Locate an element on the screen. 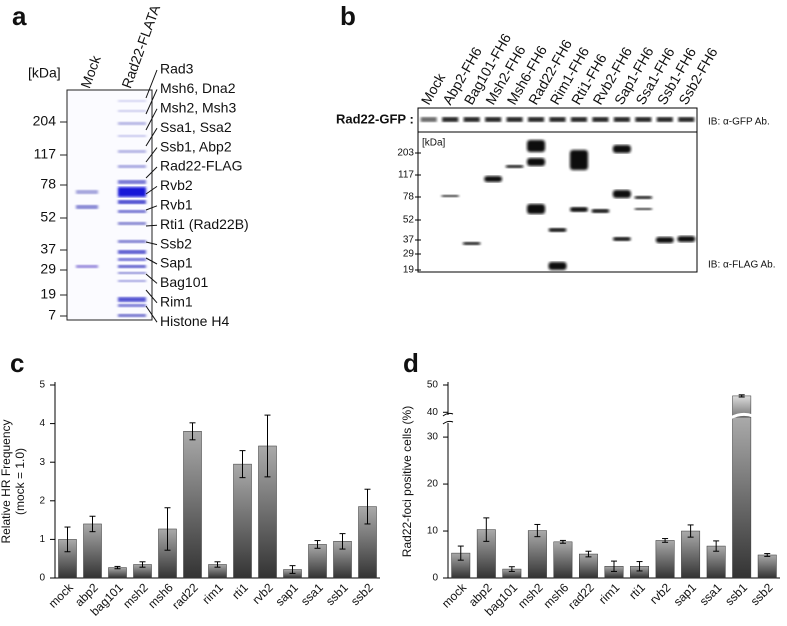 The width and height of the screenshot is (787, 626). kda-label: 7 is located at coordinates (52, 315).